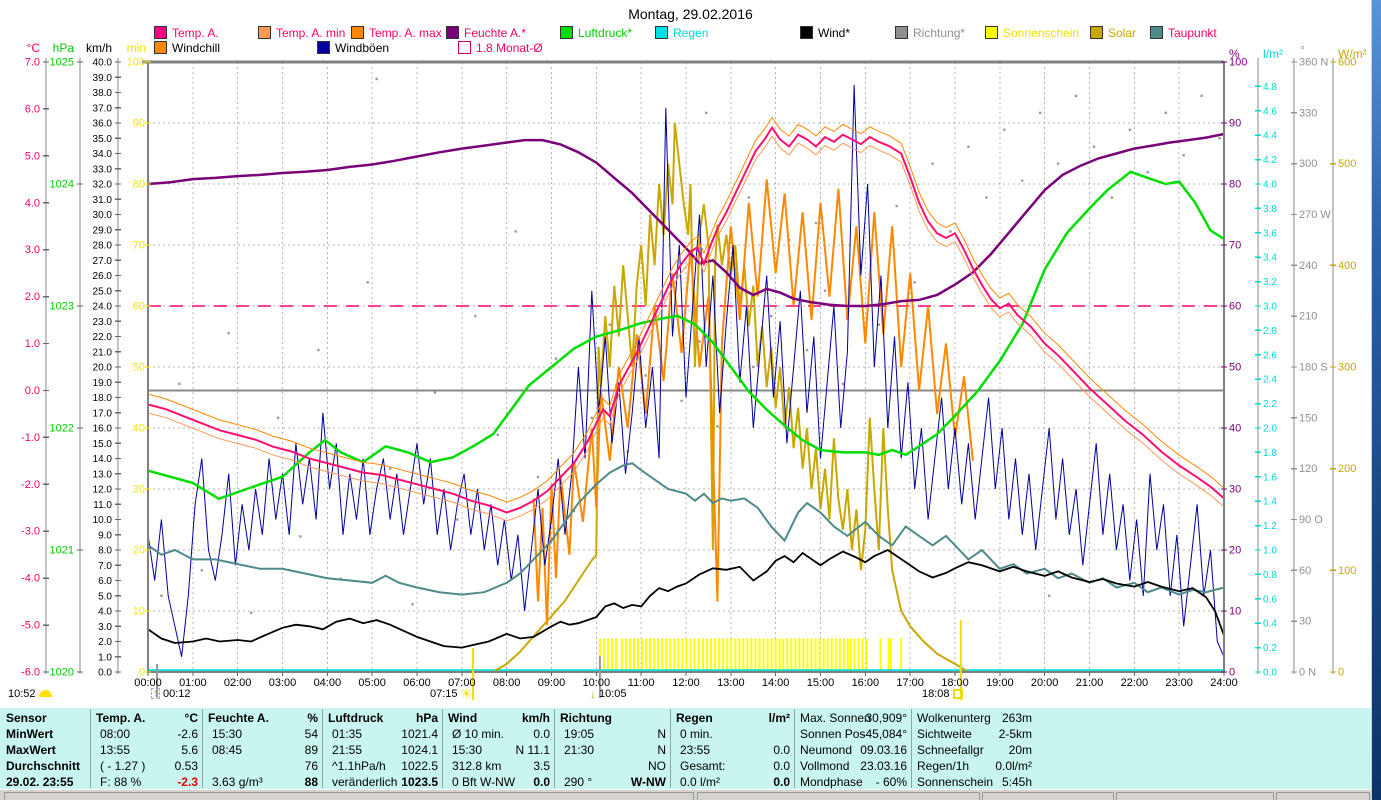 This screenshot has width=1381, height=800. What do you see at coordinates (362, 47) in the screenshot?
I see `legend-label: Windböen` at bounding box center [362, 47].